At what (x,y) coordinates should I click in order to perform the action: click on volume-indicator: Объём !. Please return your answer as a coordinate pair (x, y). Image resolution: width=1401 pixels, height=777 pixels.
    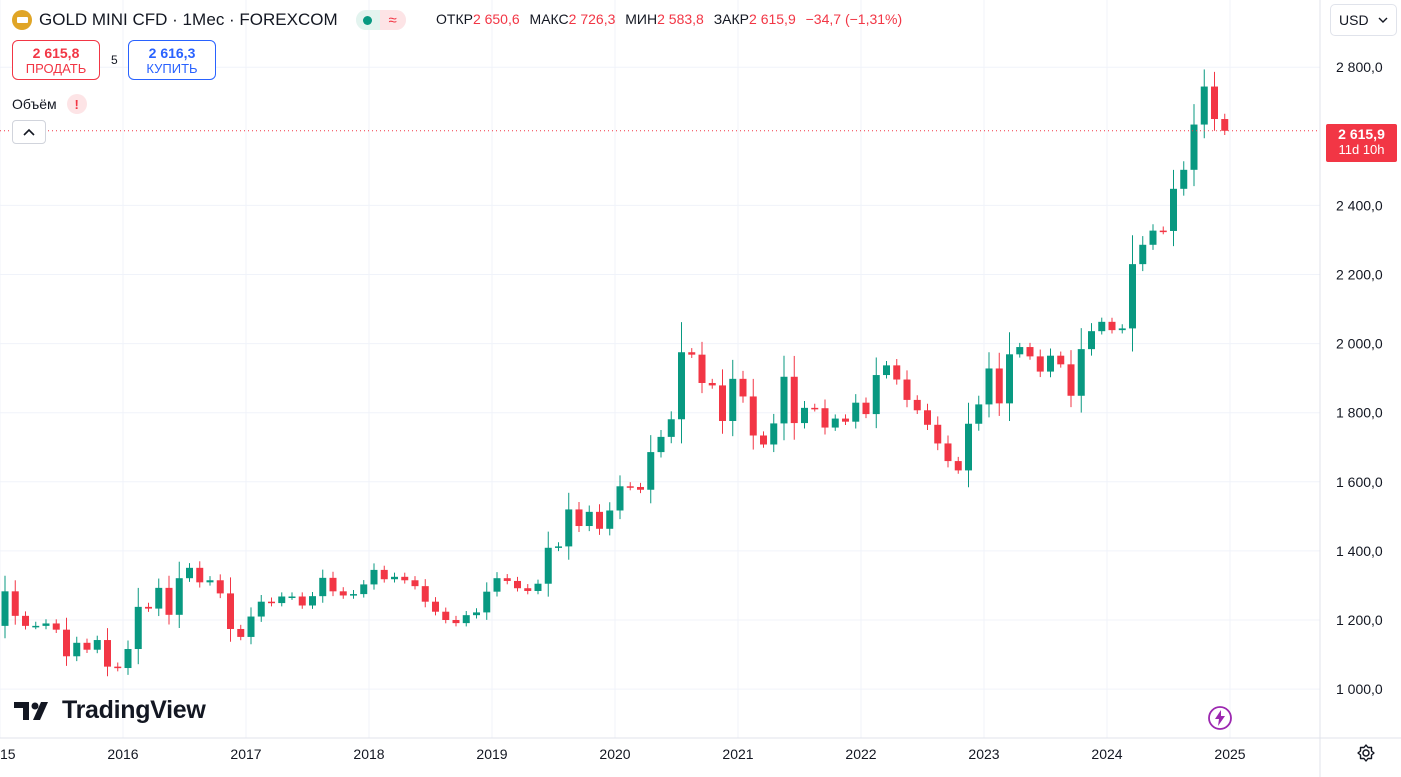
    Looking at the image, I should click on (49, 104).